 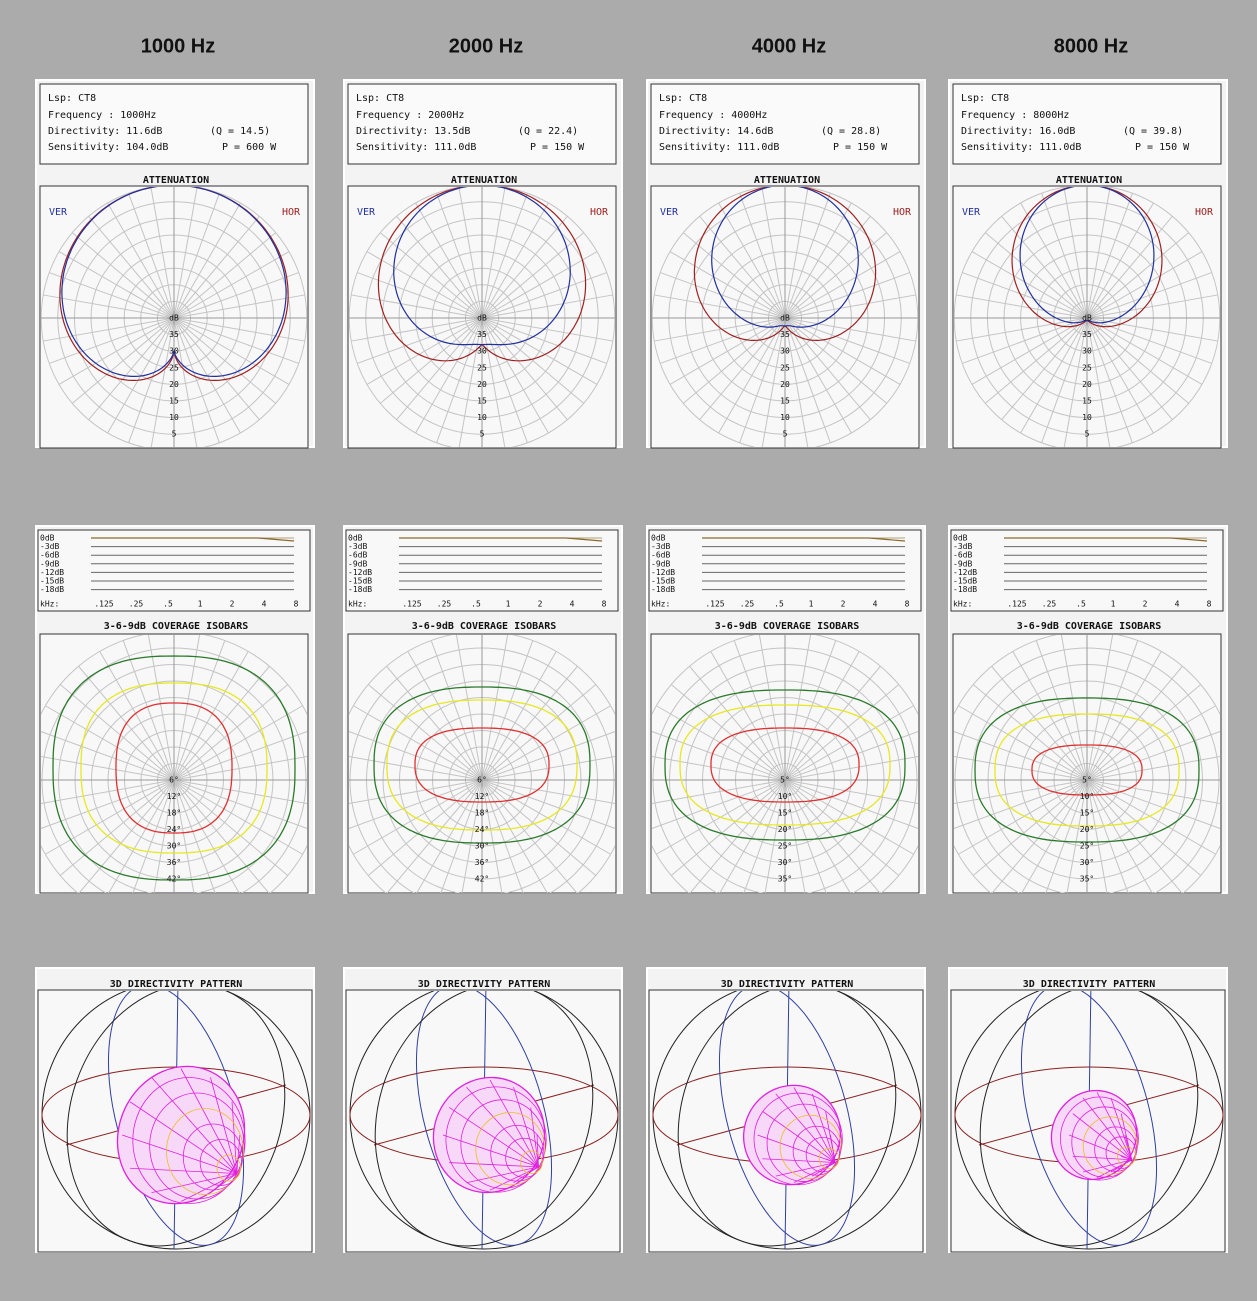 I want to click on ring-label: 12°, so click(x=174, y=796).